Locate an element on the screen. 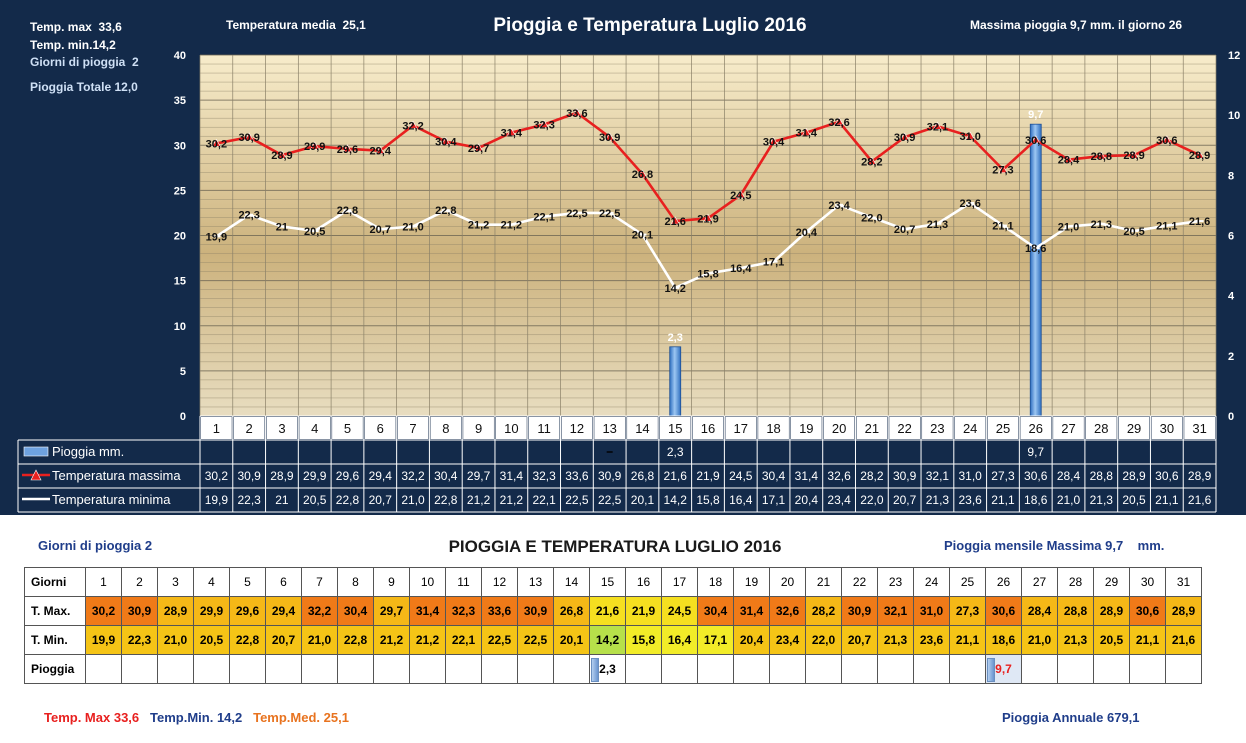  tmin-cell: 21,6 is located at coordinates (1183, 640).